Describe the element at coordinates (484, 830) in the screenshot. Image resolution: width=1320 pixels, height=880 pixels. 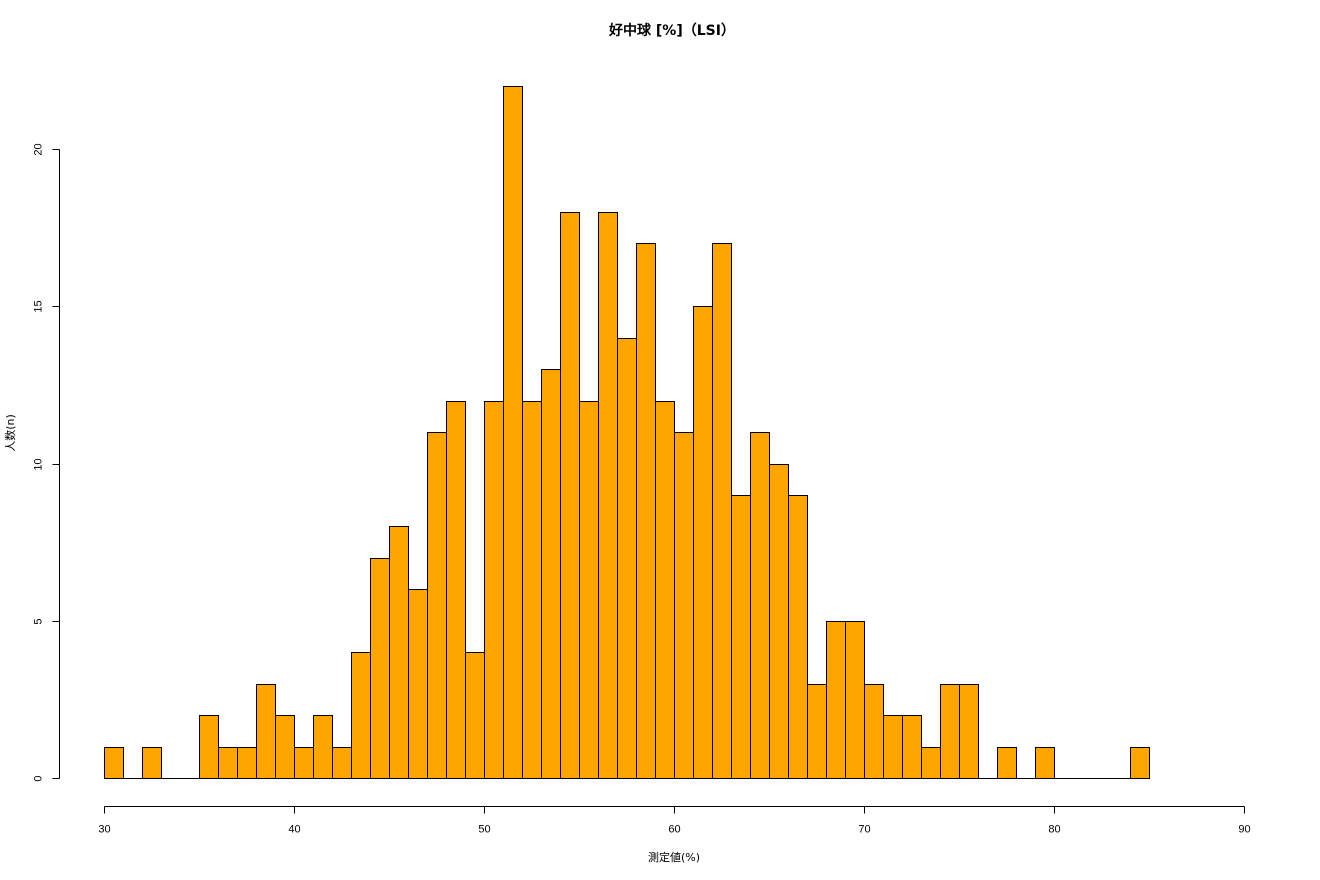
I see `x-tick-label: 50` at that location.